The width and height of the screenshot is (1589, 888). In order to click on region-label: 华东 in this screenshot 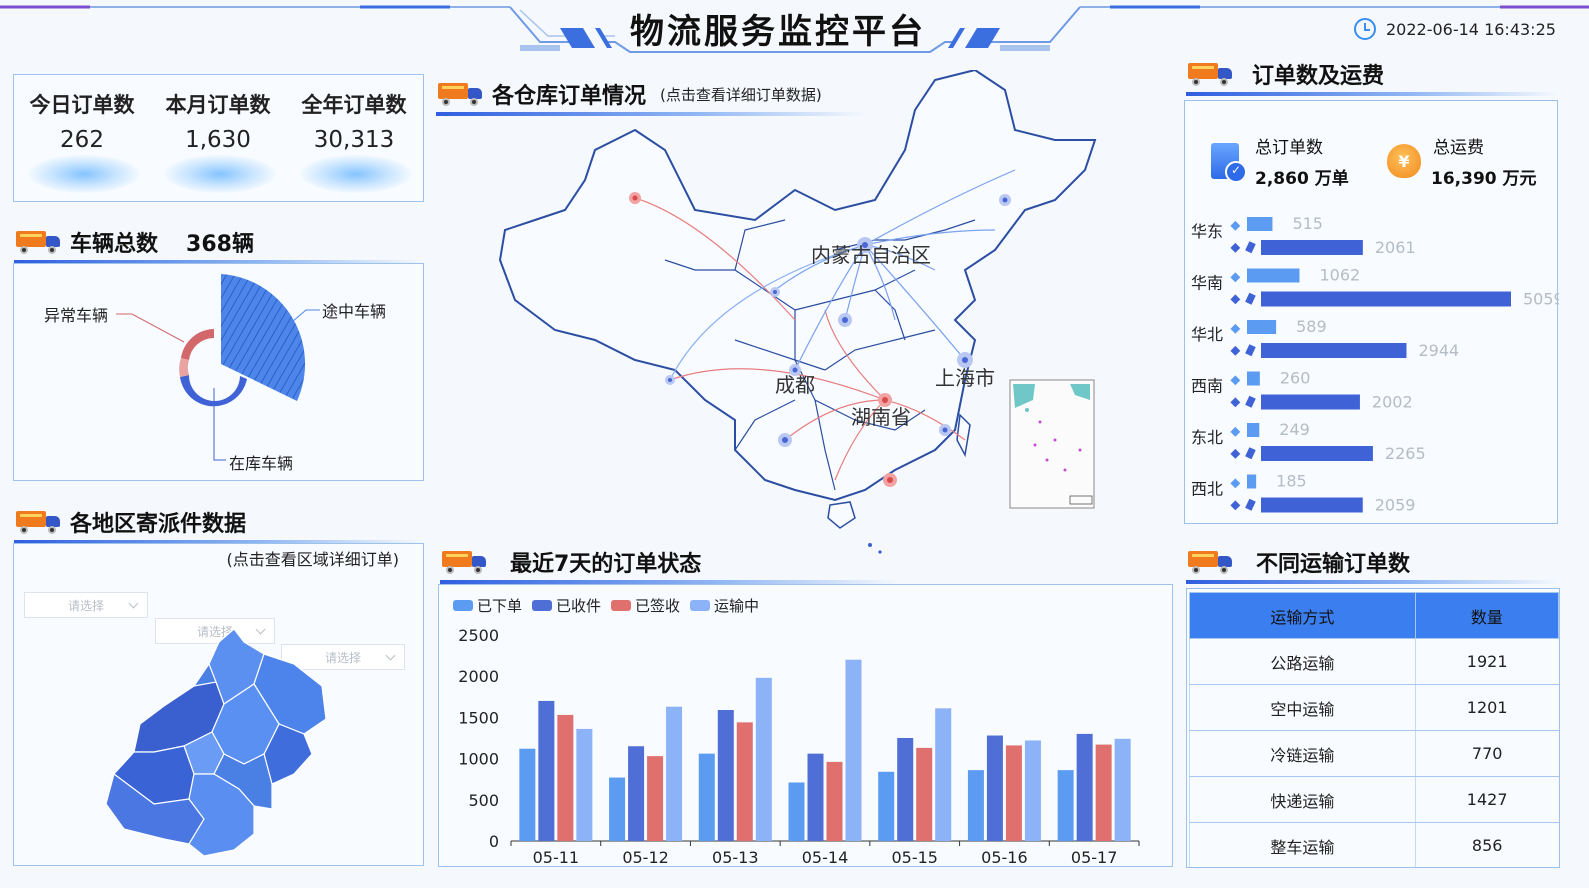, I will do `click(1207, 231)`.